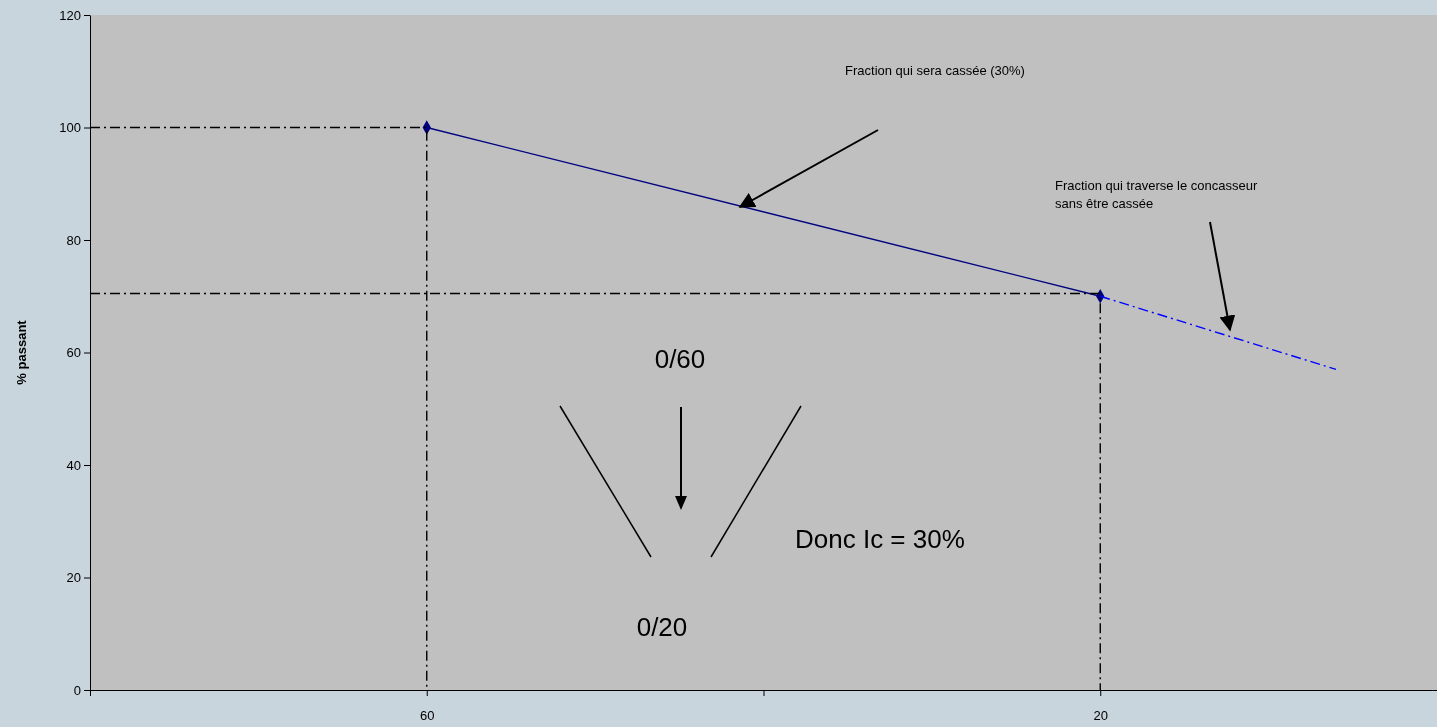  What do you see at coordinates (880, 539) in the screenshot?
I see `annotation: Donc Ic = 30%` at bounding box center [880, 539].